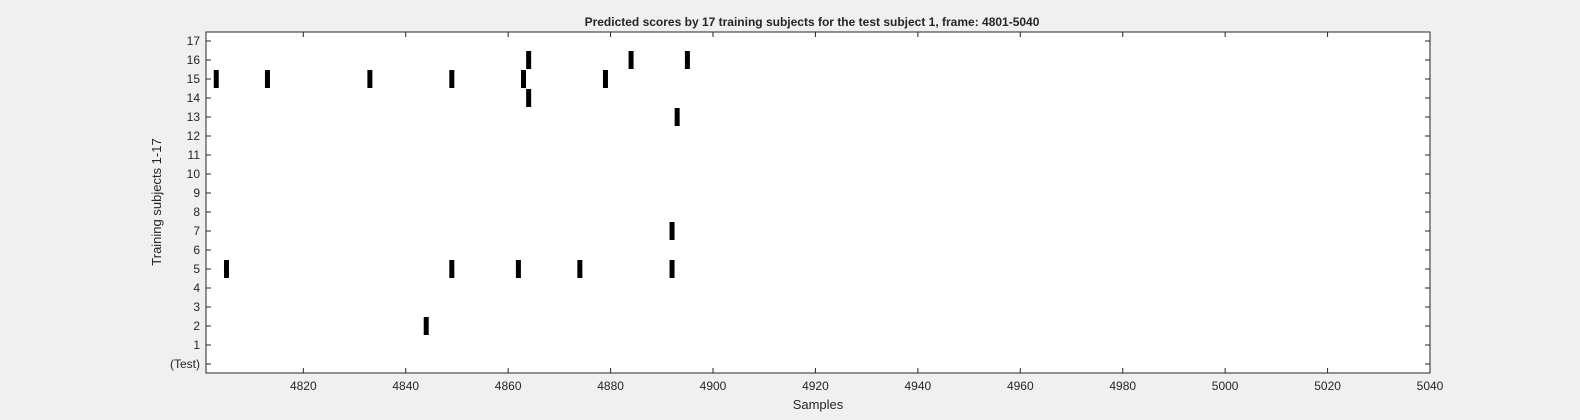  I want to click on y-tick-label: 13, so click(194, 117).